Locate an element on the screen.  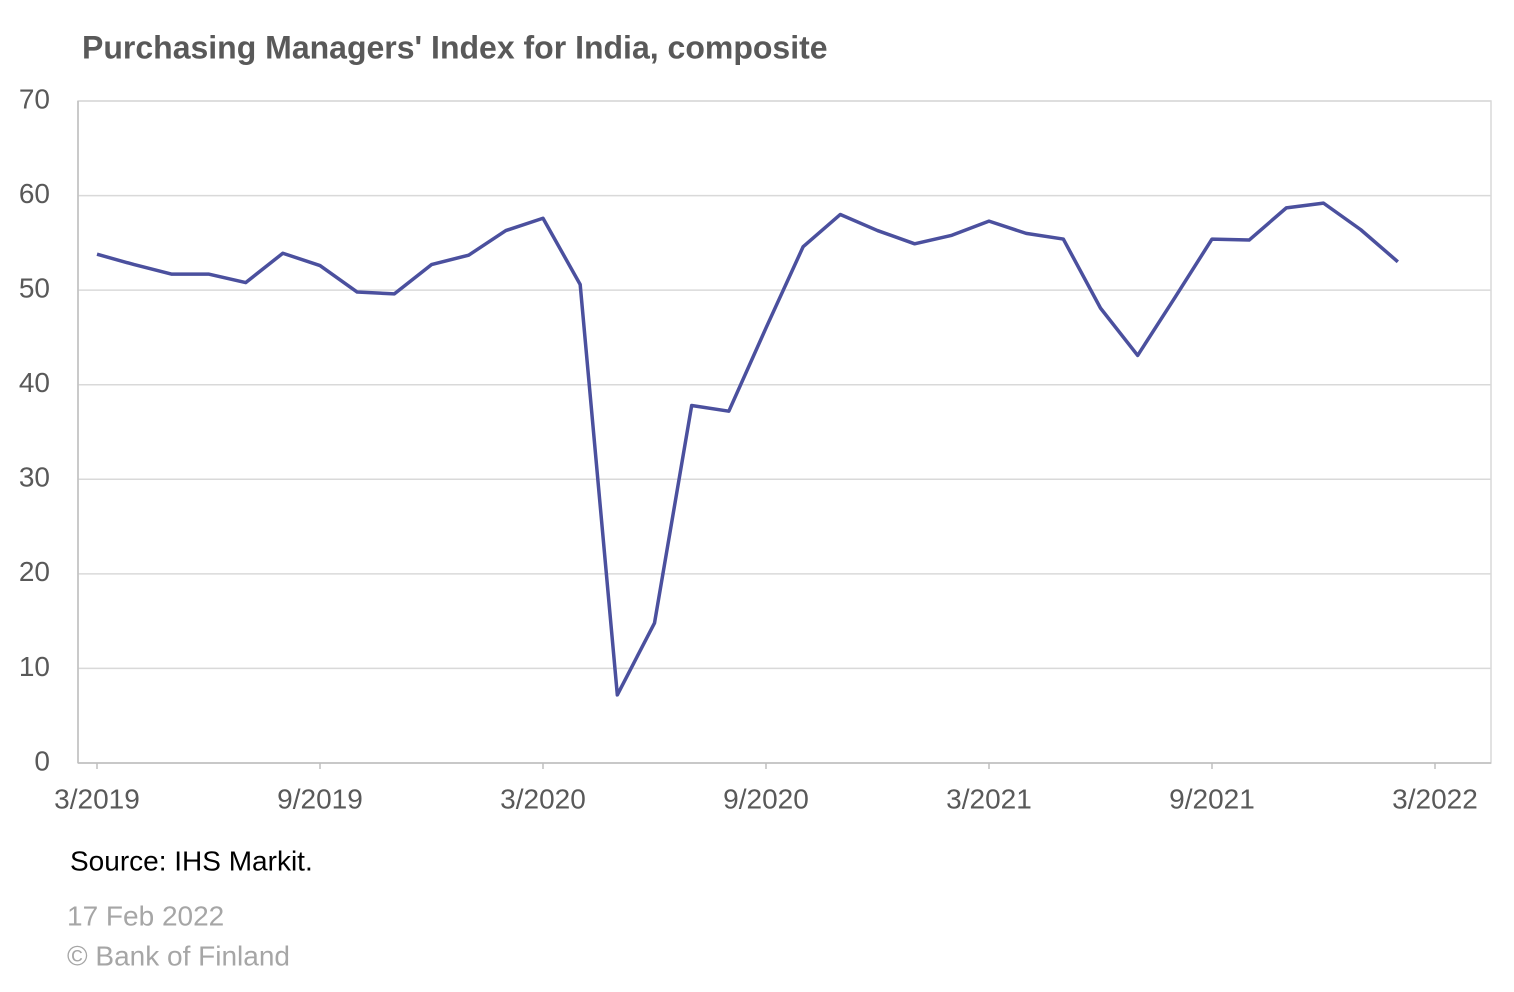
x-tick-label: 9/2019 is located at coordinates (320, 798).